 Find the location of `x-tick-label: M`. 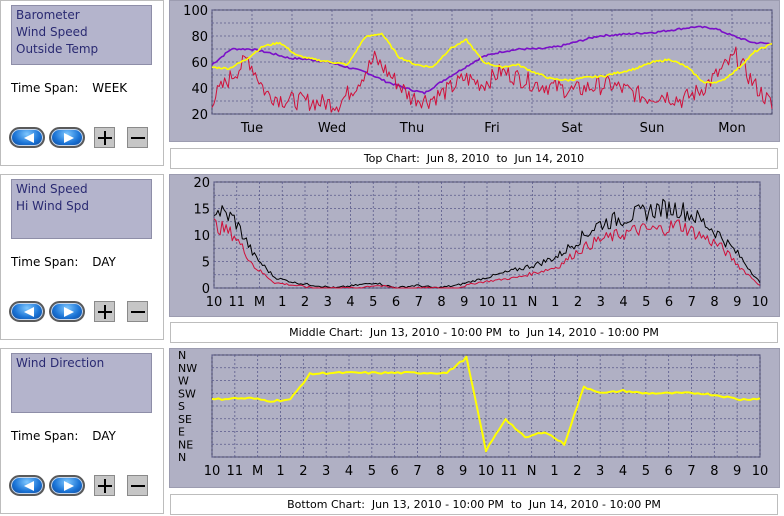

x-tick-label: M is located at coordinates (259, 302).